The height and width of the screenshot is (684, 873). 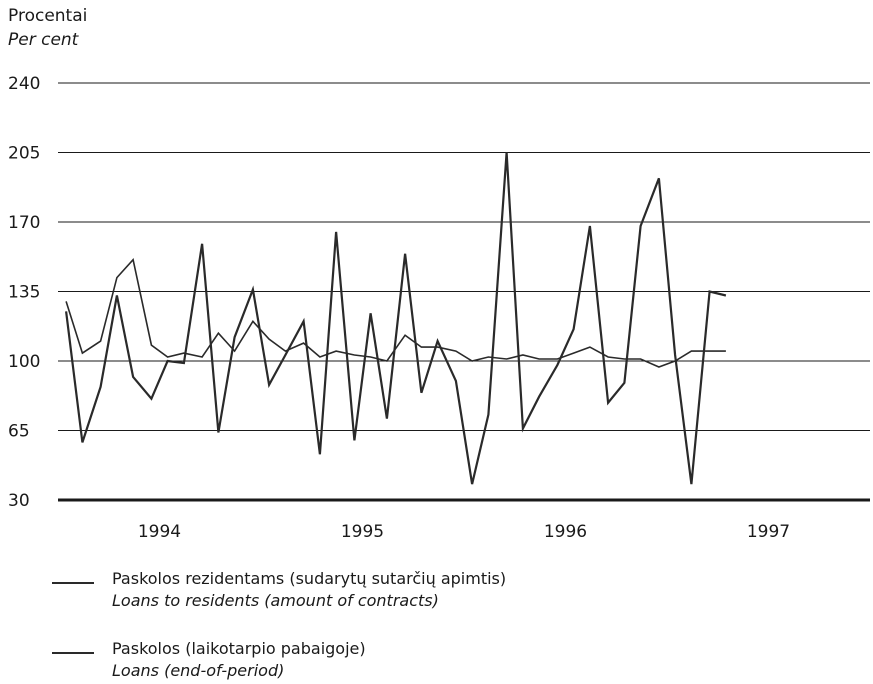 I want to click on y-tick-label-205: 205, so click(x=24, y=154).